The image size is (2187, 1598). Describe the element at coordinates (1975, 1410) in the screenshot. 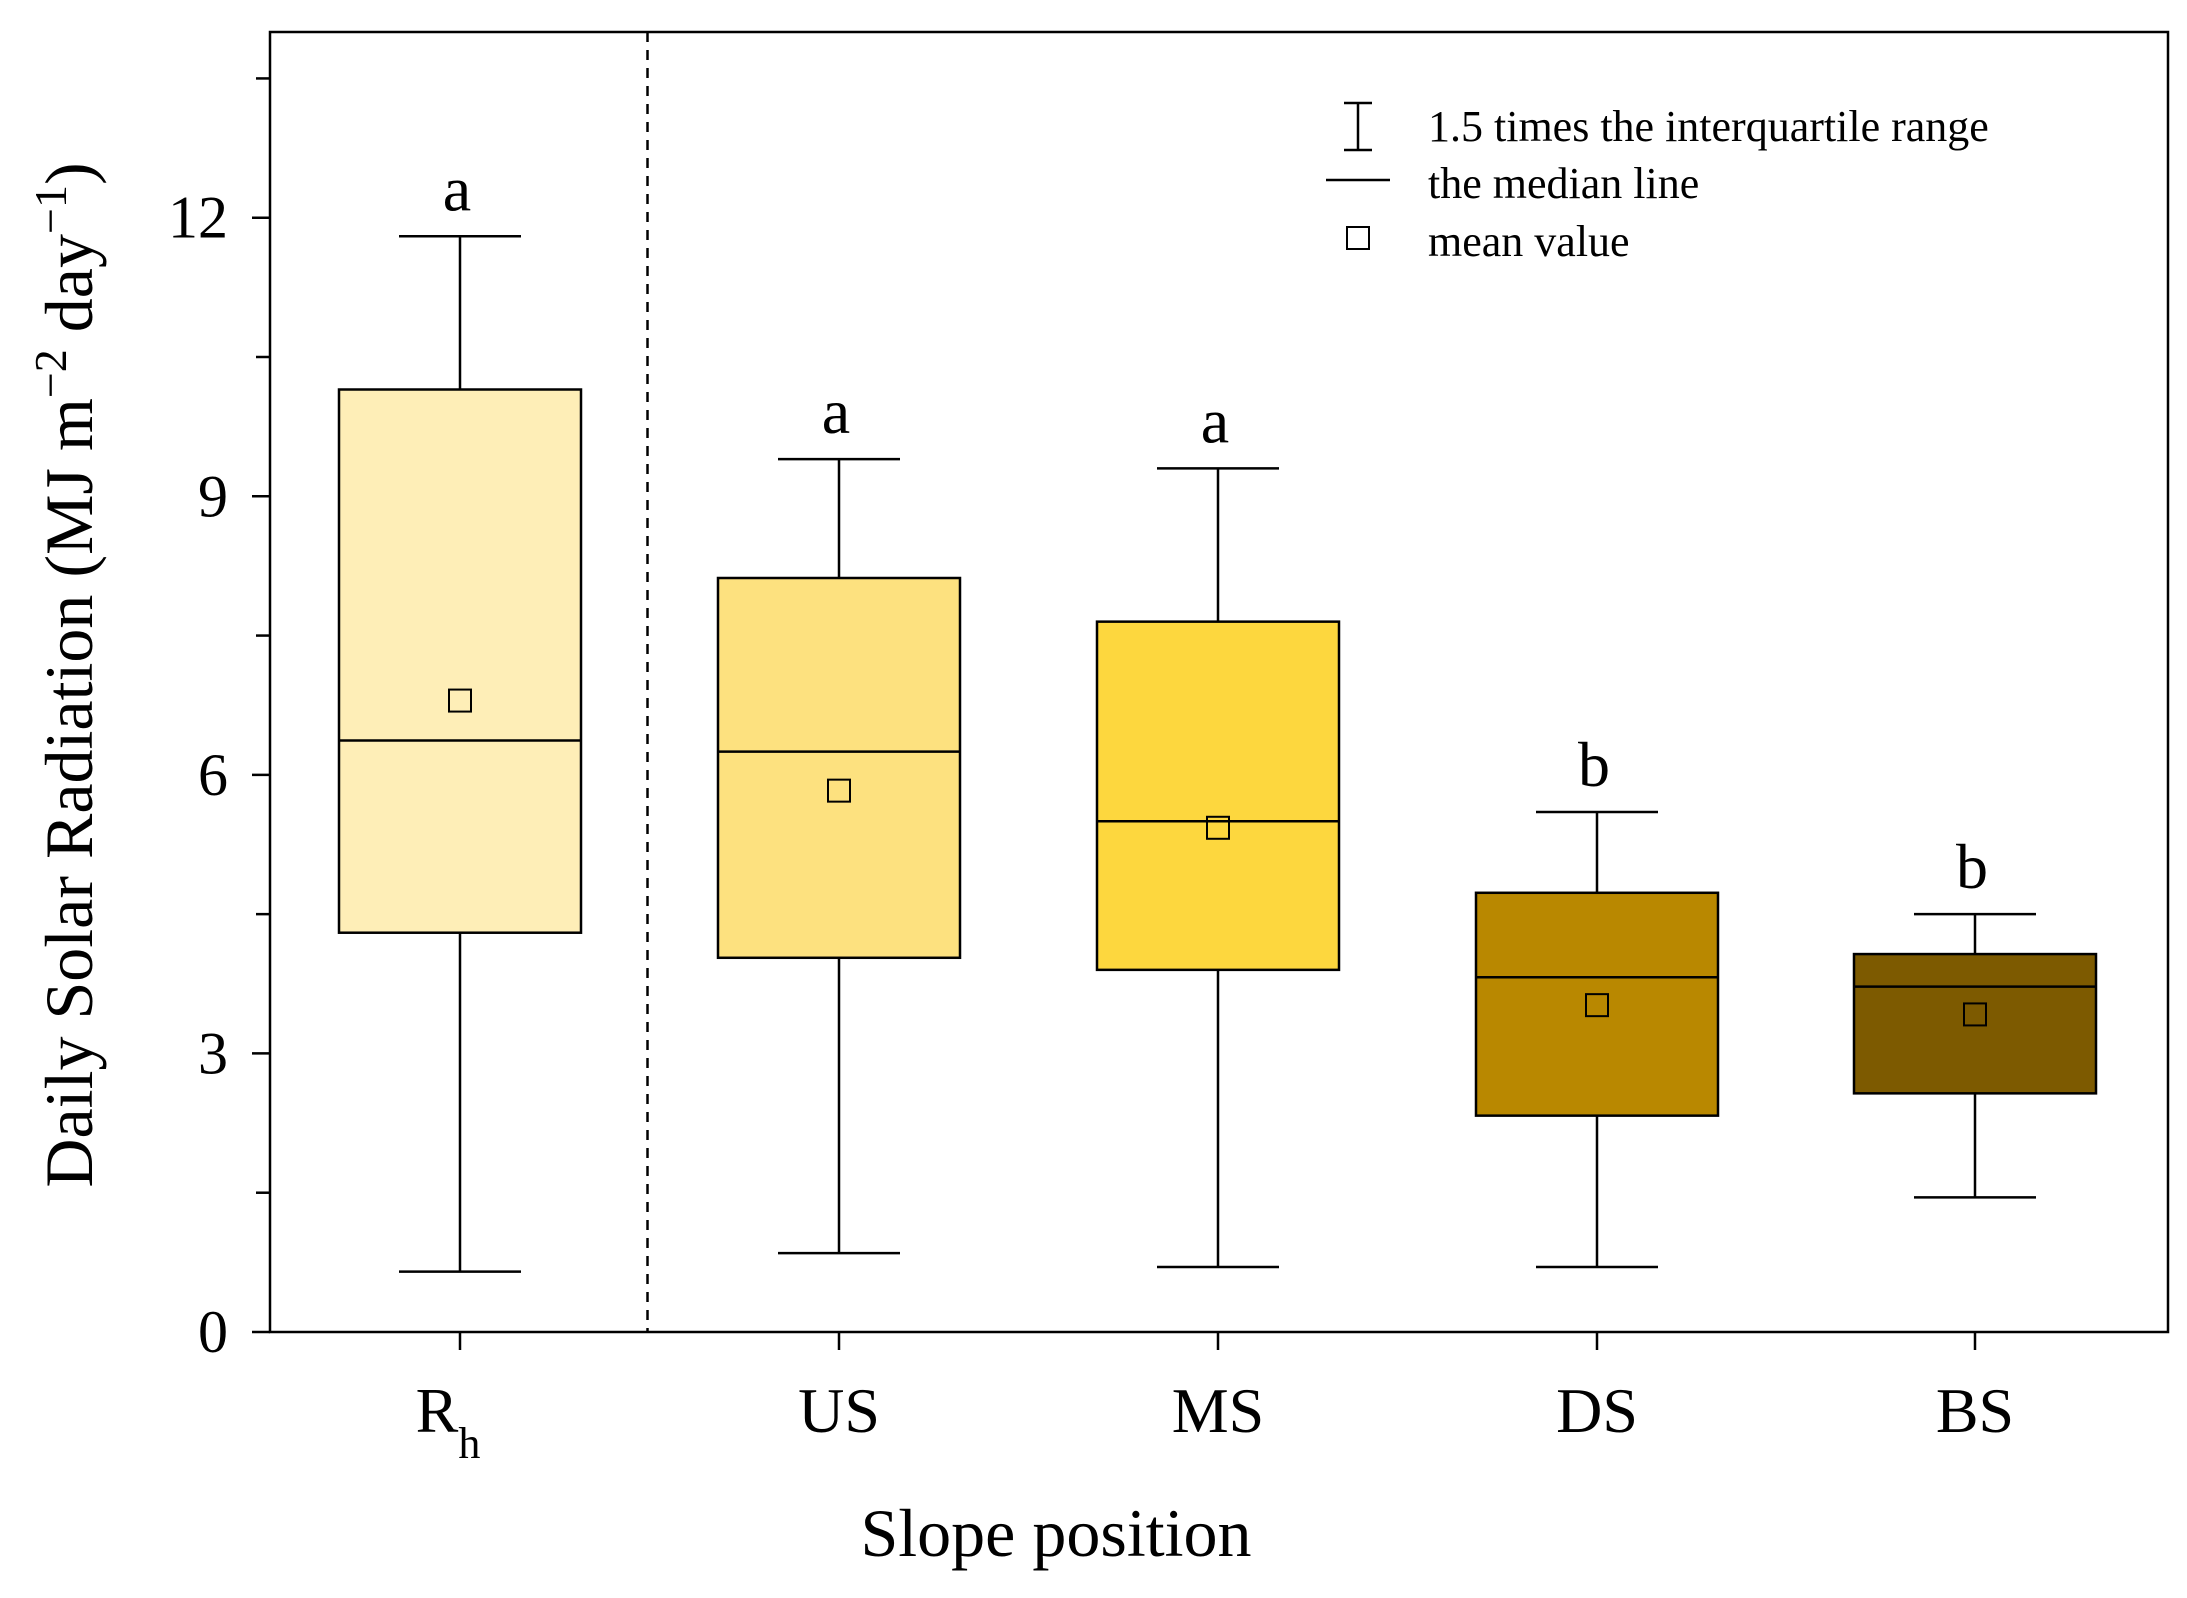

I see `x-tick-label: BS` at that location.